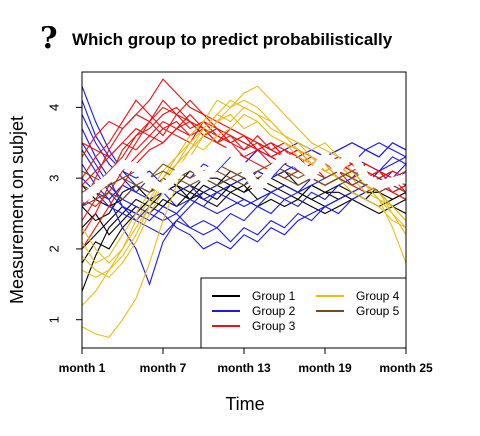 The image size is (480, 436). Describe the element at coordinates (325, 368) in the screenshot. I see `x-tick-label: month 19` at that location.